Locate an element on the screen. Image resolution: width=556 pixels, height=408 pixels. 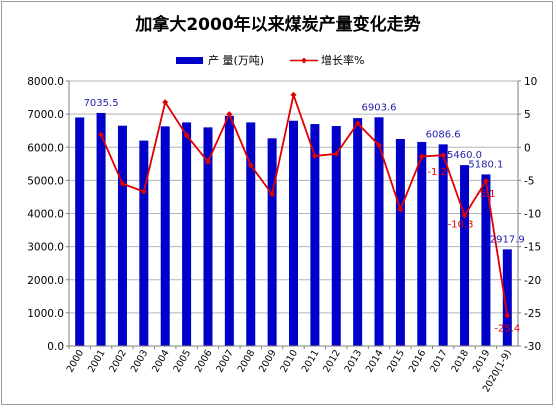
y2-tick-label: -30 is located at coordinates (532, 347).